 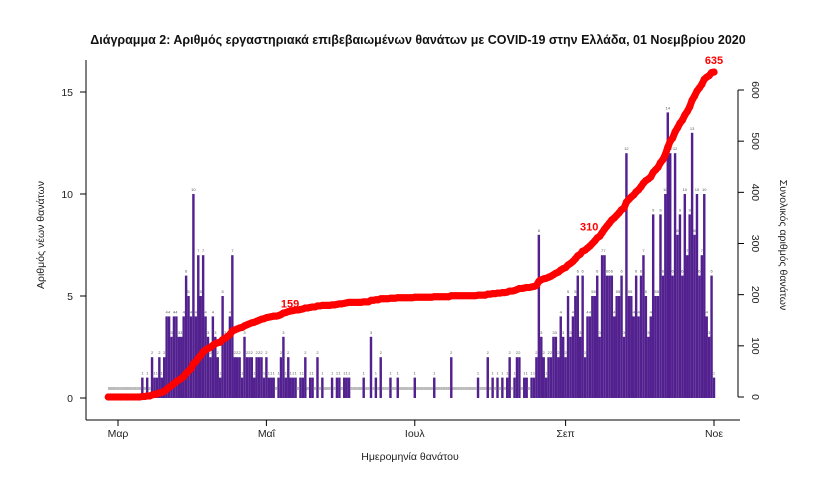 I want to click on annotation-label: 635, so click(x=714, y=61).